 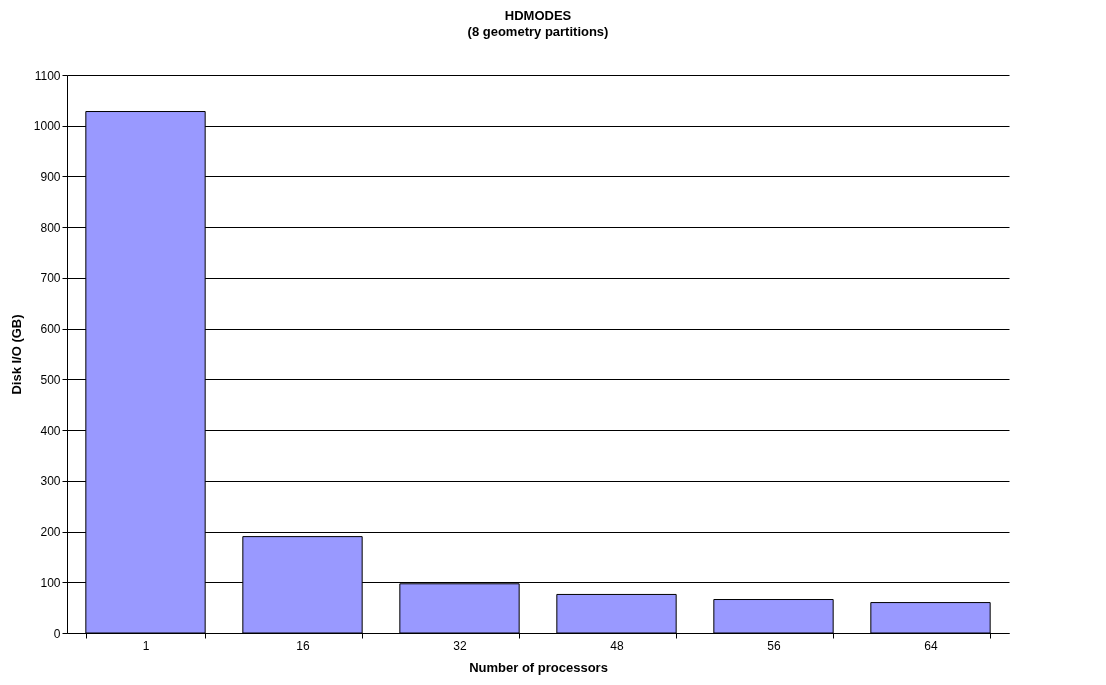 What do you see at coordinates (303, 645) in the screenshot?
I see `x-tick-label: 16` at bounding box center [303, 645].